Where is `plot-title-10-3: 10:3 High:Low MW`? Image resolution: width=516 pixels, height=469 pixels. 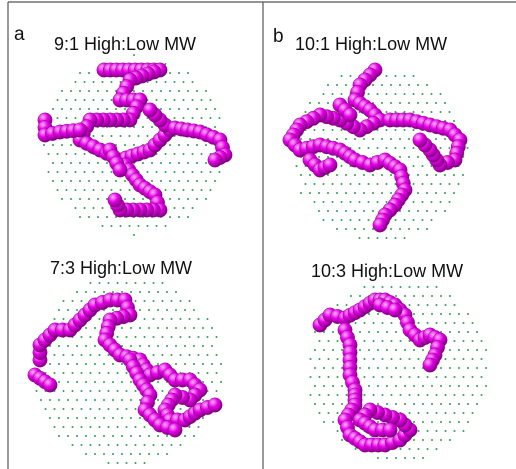 plot-title-10-3: 10:3 High:Low MW is located at coordinates (387, 271).